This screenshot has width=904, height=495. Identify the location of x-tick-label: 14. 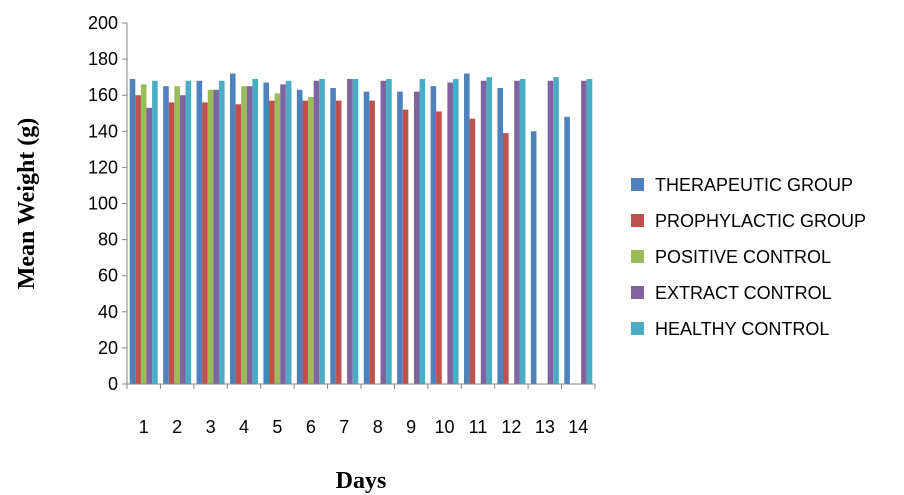
(578, 427).